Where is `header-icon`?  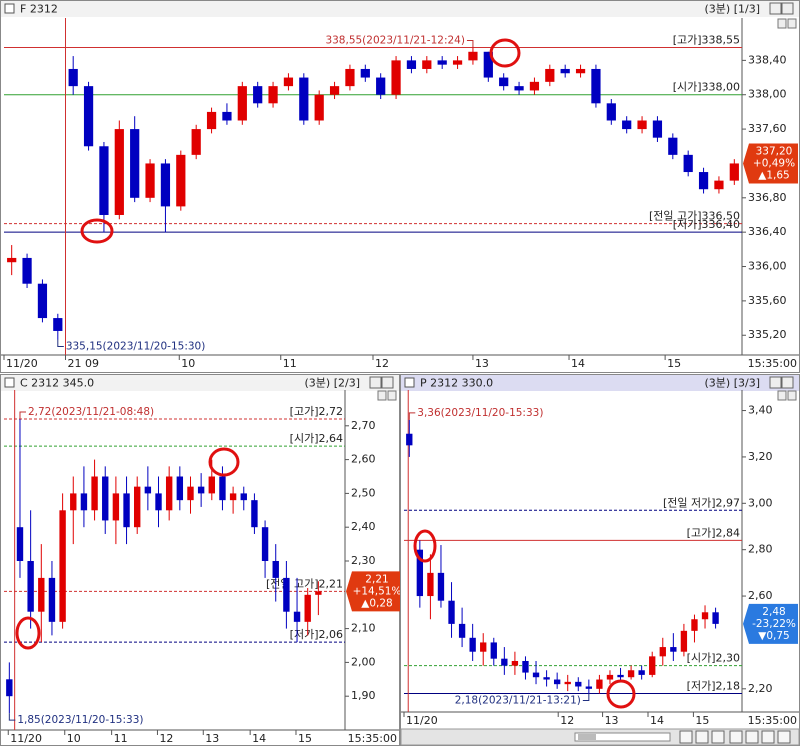 header-icon is located at coordinates (9, 8).